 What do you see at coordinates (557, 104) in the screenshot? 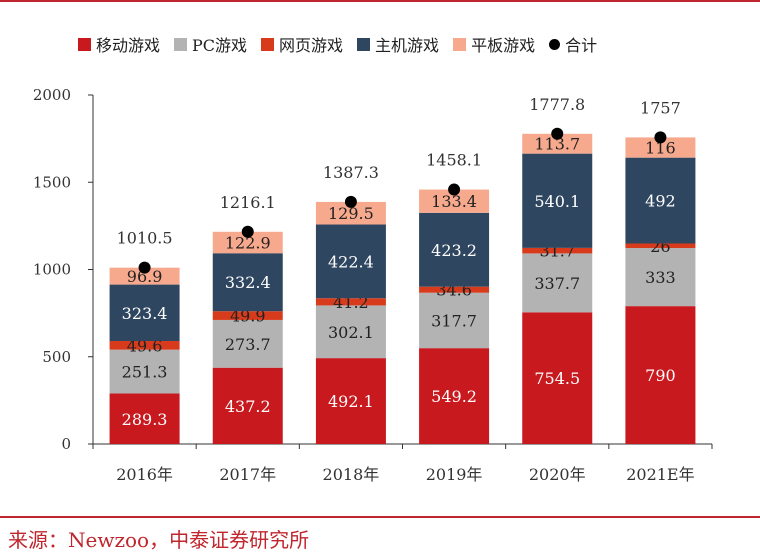
I see `total-label: 1777.8` at bounding box center [557, 104].